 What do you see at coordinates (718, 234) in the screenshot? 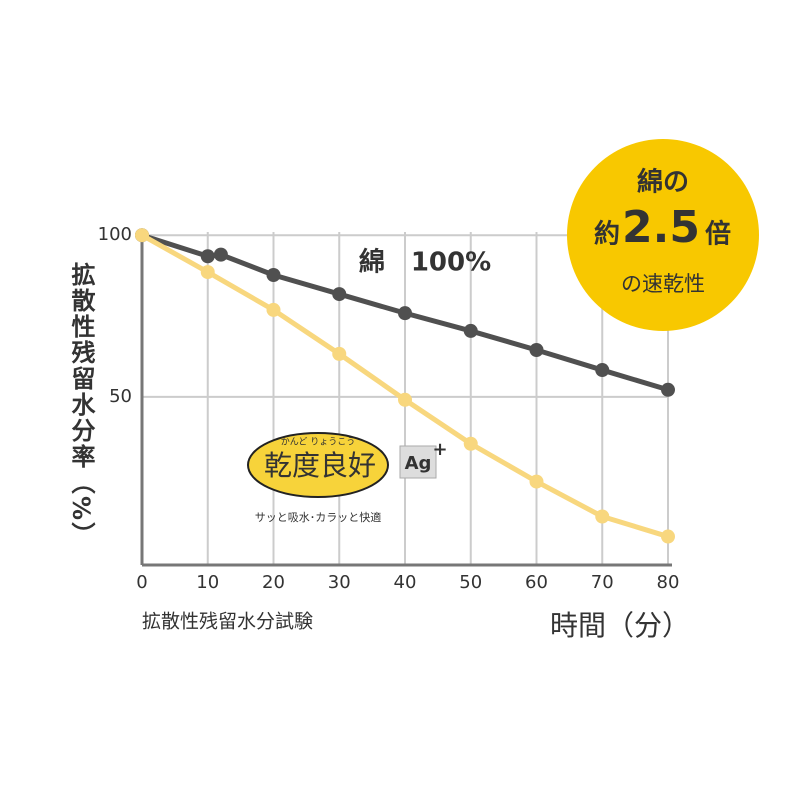
I see `badge-suffix: 倍` at bounding box center [718, 234].